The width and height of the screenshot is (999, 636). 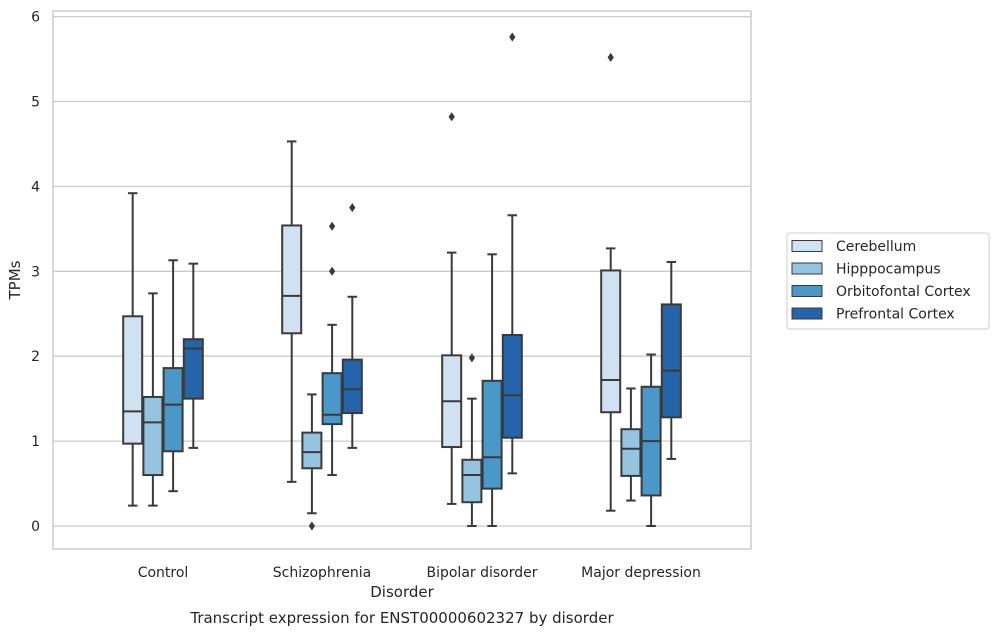 I want to click on y-tick-label: 2, so click(x=35, y=357).